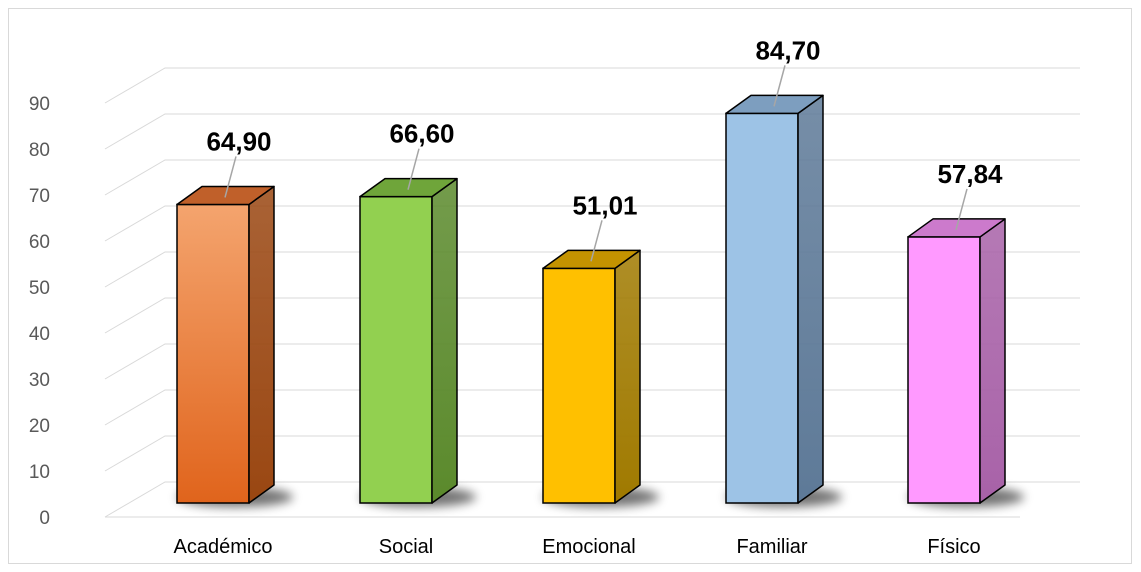 This screenshot has width=1141, height=572. I want to click on y-tick-label: 80, so click(39, 150).